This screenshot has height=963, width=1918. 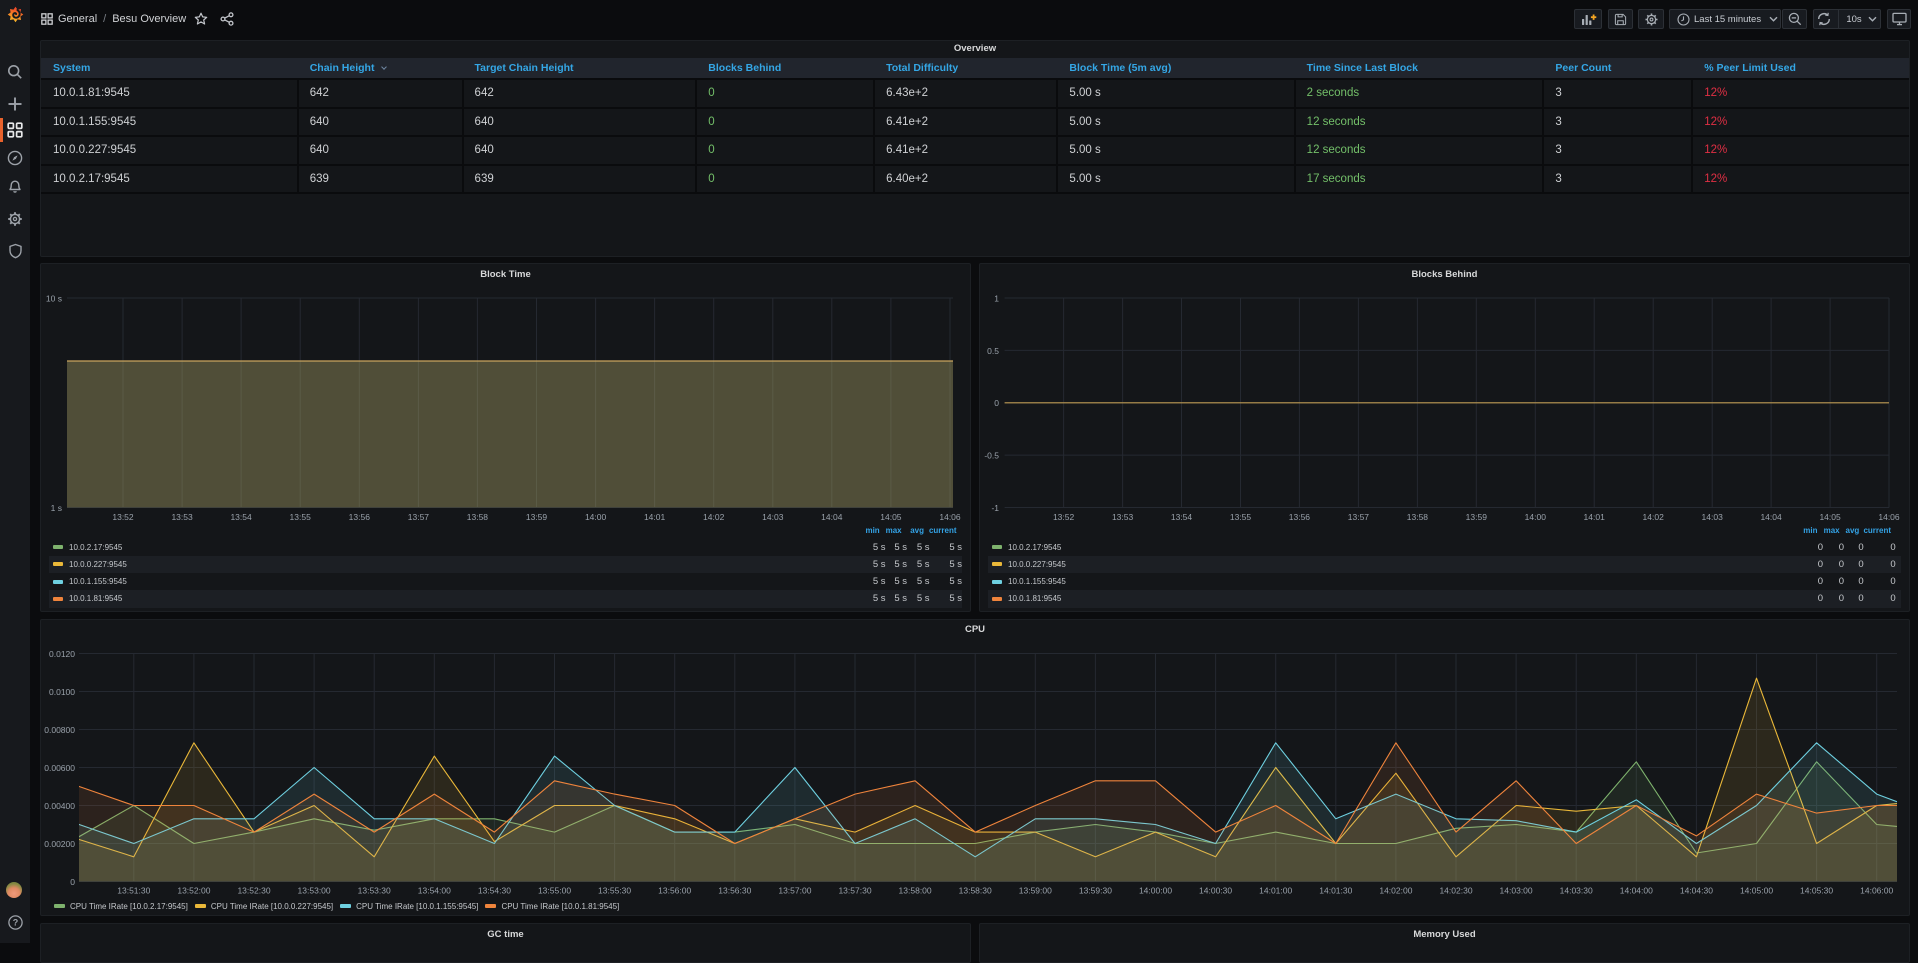 I want to click on svg-text: 14:05:30, so click(x=1816, y=890).